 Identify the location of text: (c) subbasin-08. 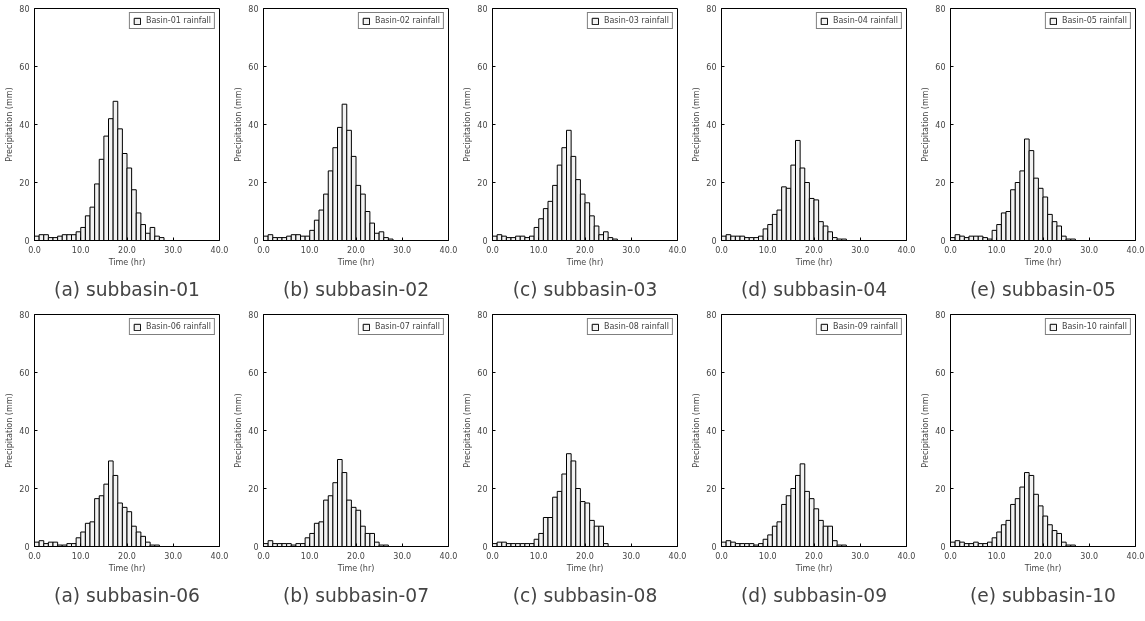
(585, 595).